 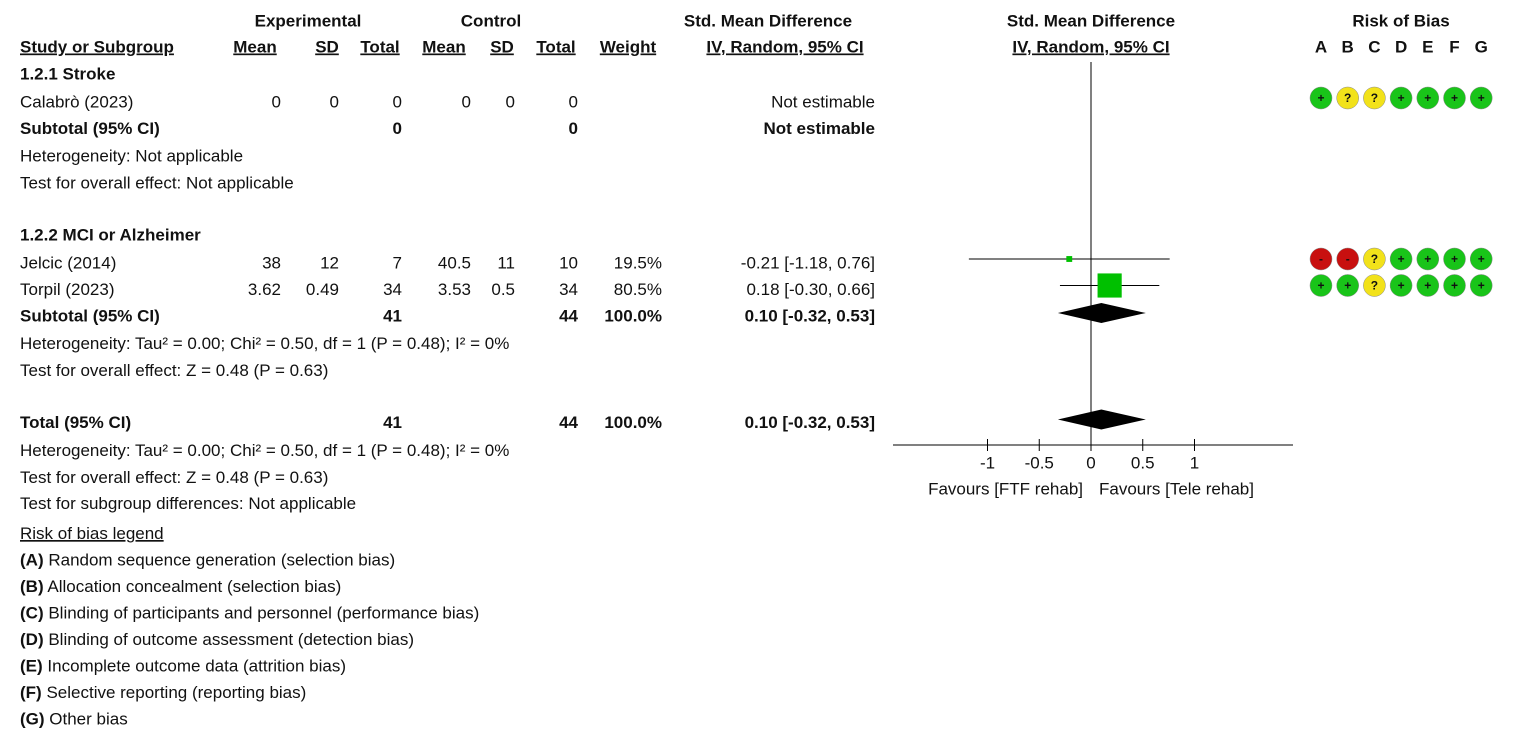 What do you see at coordinates (392, 315) in the screenshot?
I see `cell: 41` at bounding box center [392, 315].